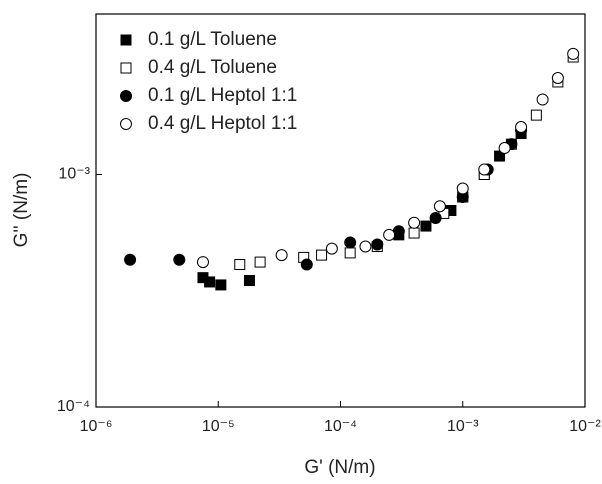  Describe the element at coordinates (339, 467) in the screenshot. I see `x-axis-label: G' (N/m)` at that location.